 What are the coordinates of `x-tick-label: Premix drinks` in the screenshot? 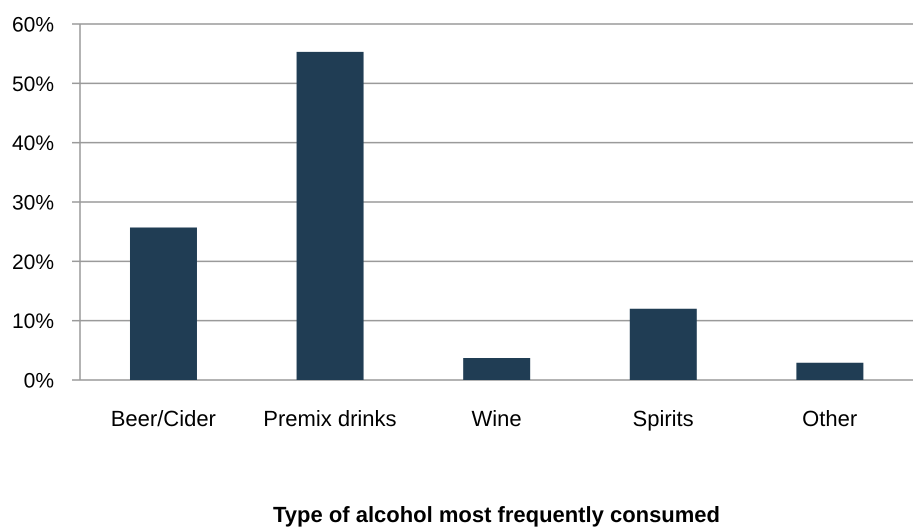 It's located at (330, 418).